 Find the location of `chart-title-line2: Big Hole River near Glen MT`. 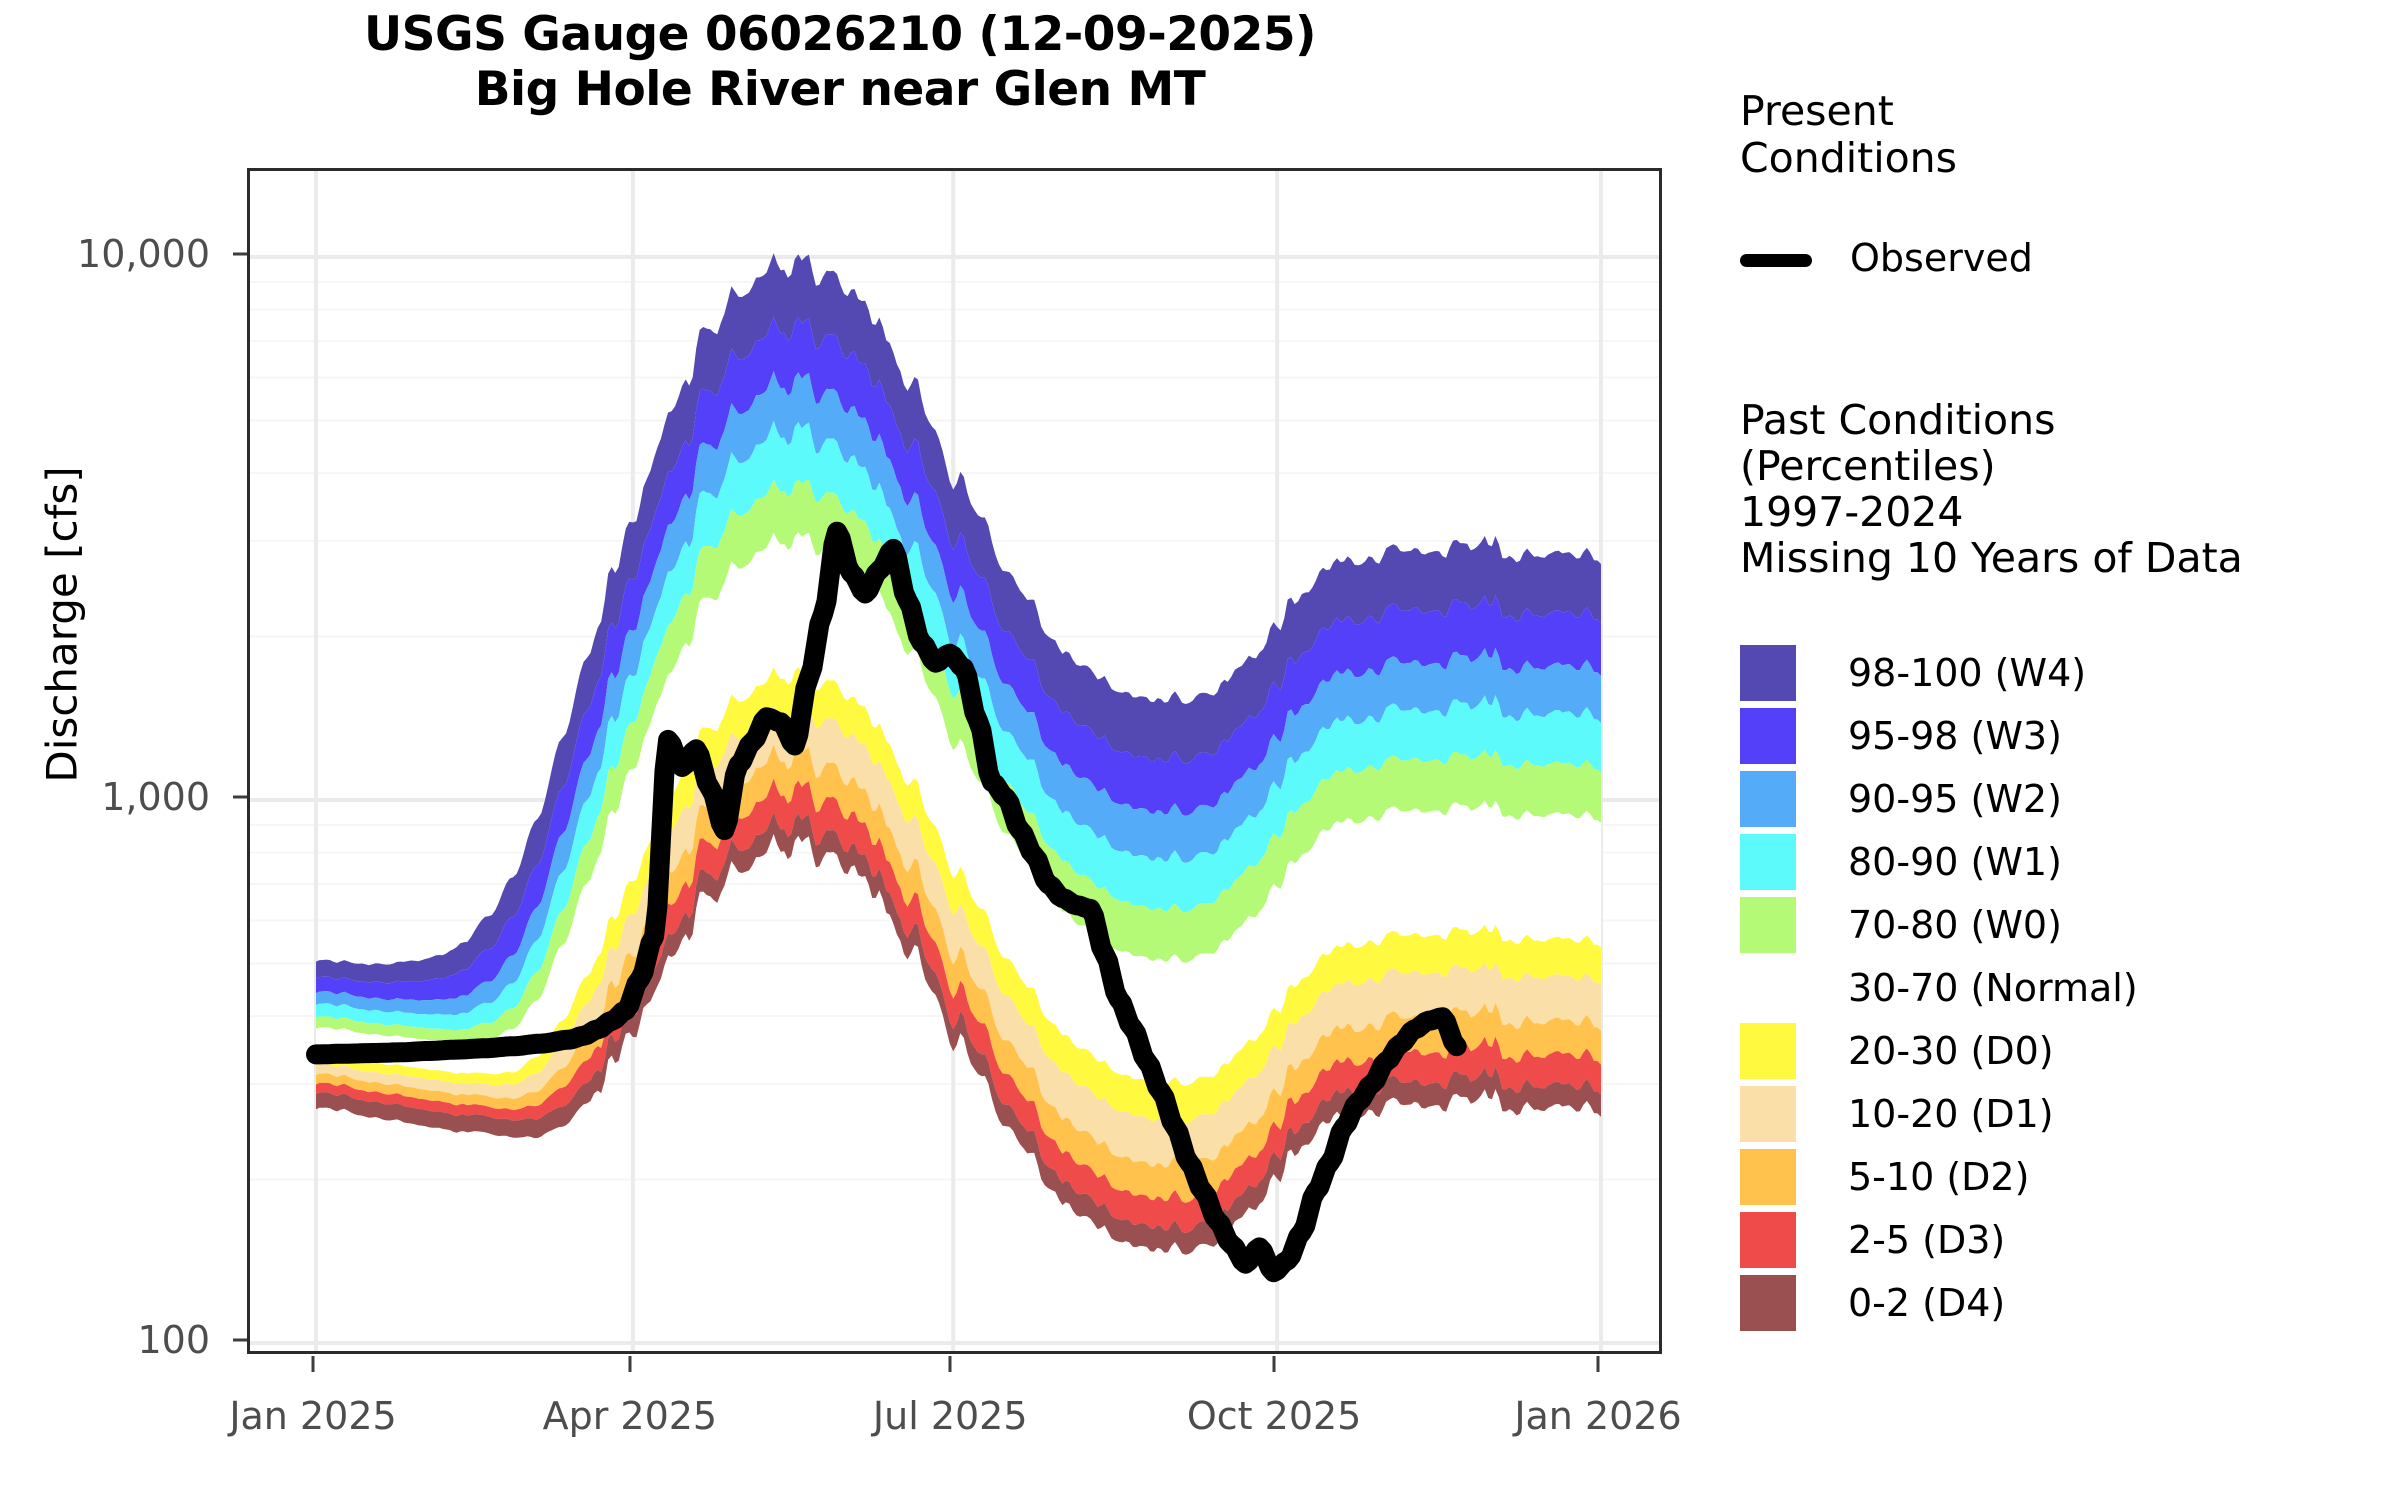

chart-title-line2: Big Hole River near Glen MT is located at coordinates (840, 89).